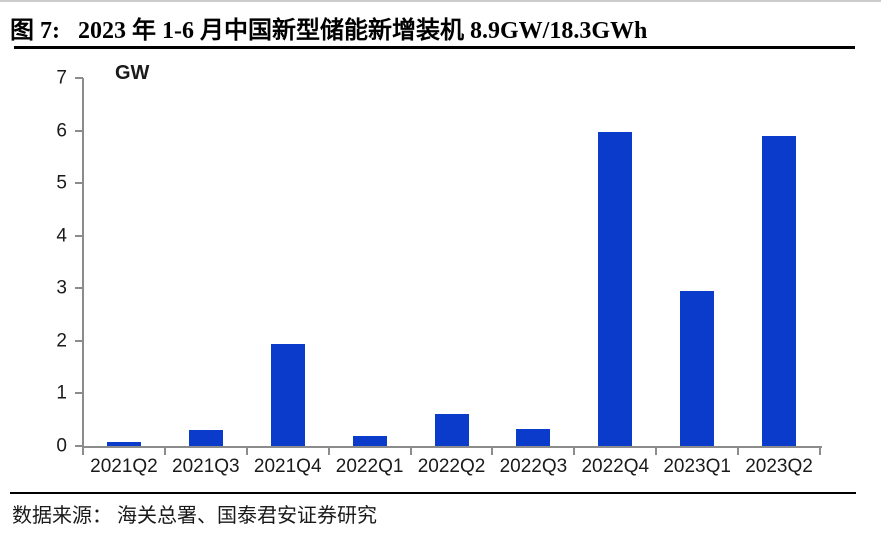 Image resolution: width=881 pixels, height=535 pixels. What do you see at coordinates (779, 466) in the screenshot?
I see `x-tick-label: 2023Q2` at bounding box center [779, 466].